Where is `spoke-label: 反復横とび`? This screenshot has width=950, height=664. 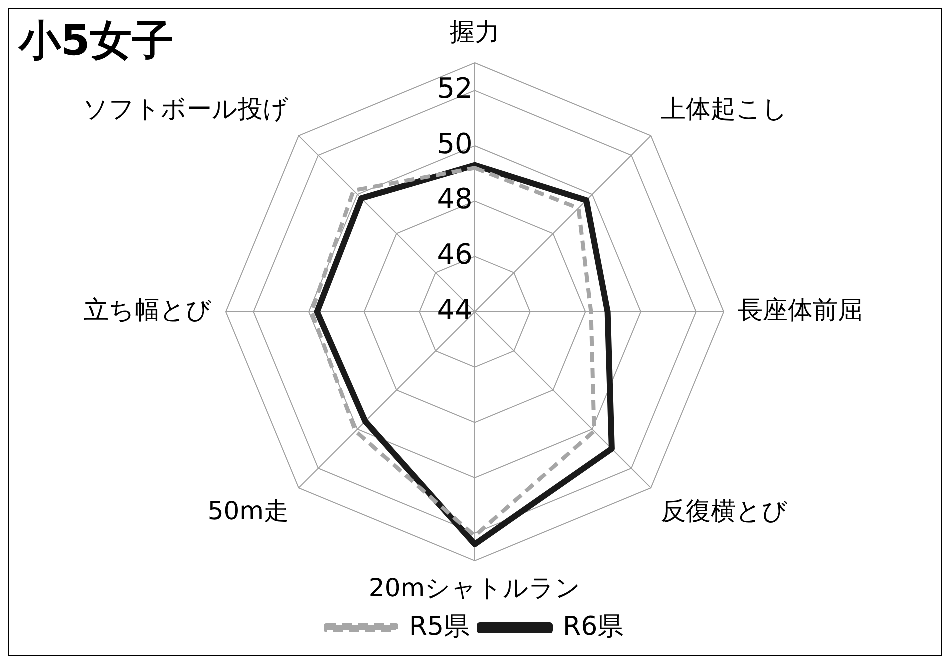
spoke-label: 反復横とび is located at coordinates (724, 511).